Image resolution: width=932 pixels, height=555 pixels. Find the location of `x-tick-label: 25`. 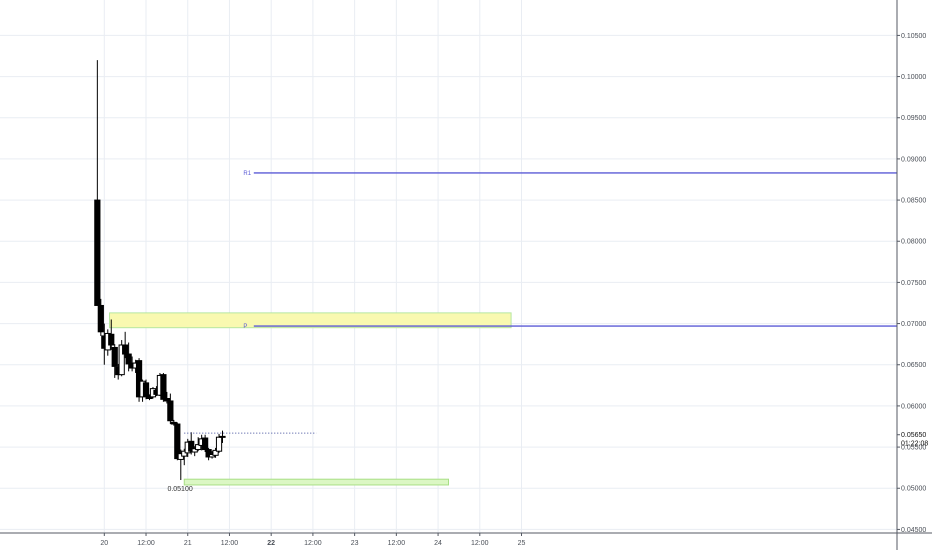

x-tick-label: 25 is located at coordinates (522, 543).